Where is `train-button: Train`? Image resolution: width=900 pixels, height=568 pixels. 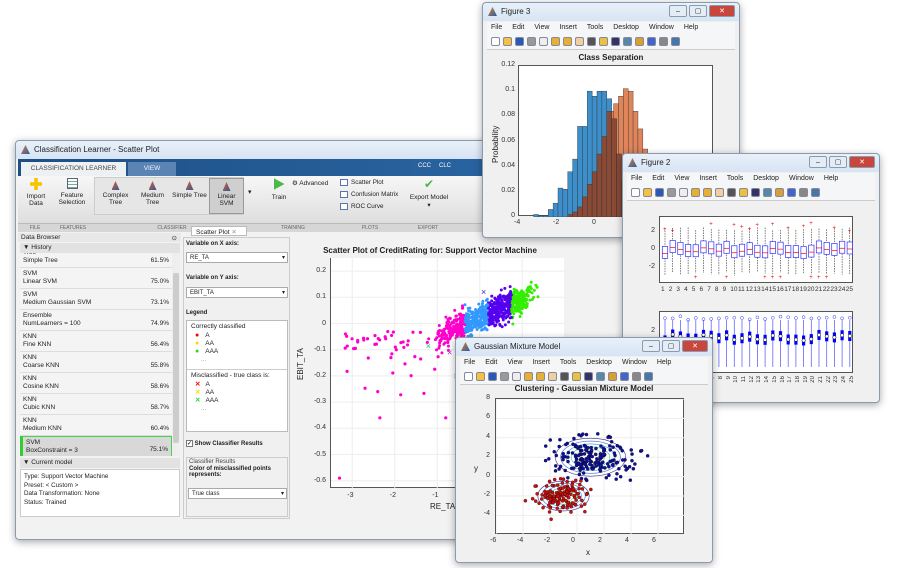 train-button: Train is located at coordinates (279, 189).